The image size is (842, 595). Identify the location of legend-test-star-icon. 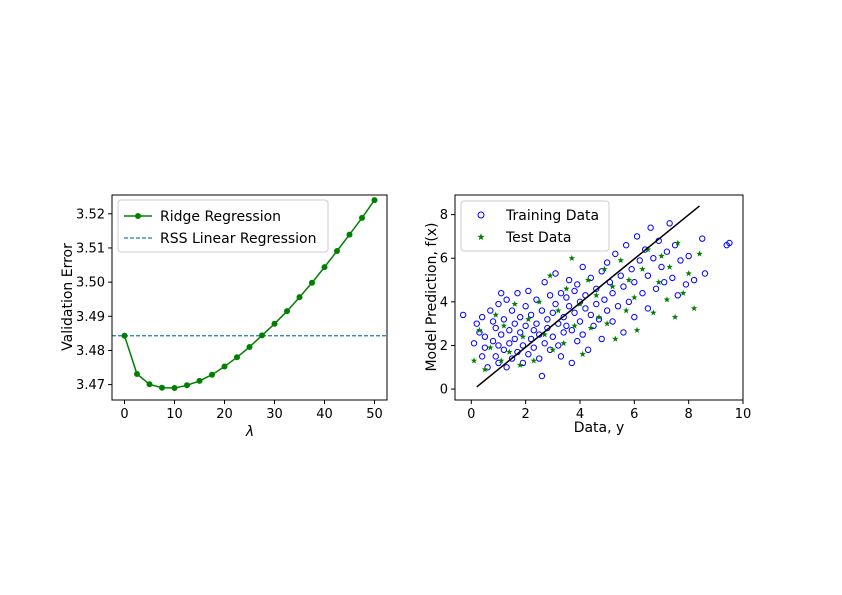
(481, 237).